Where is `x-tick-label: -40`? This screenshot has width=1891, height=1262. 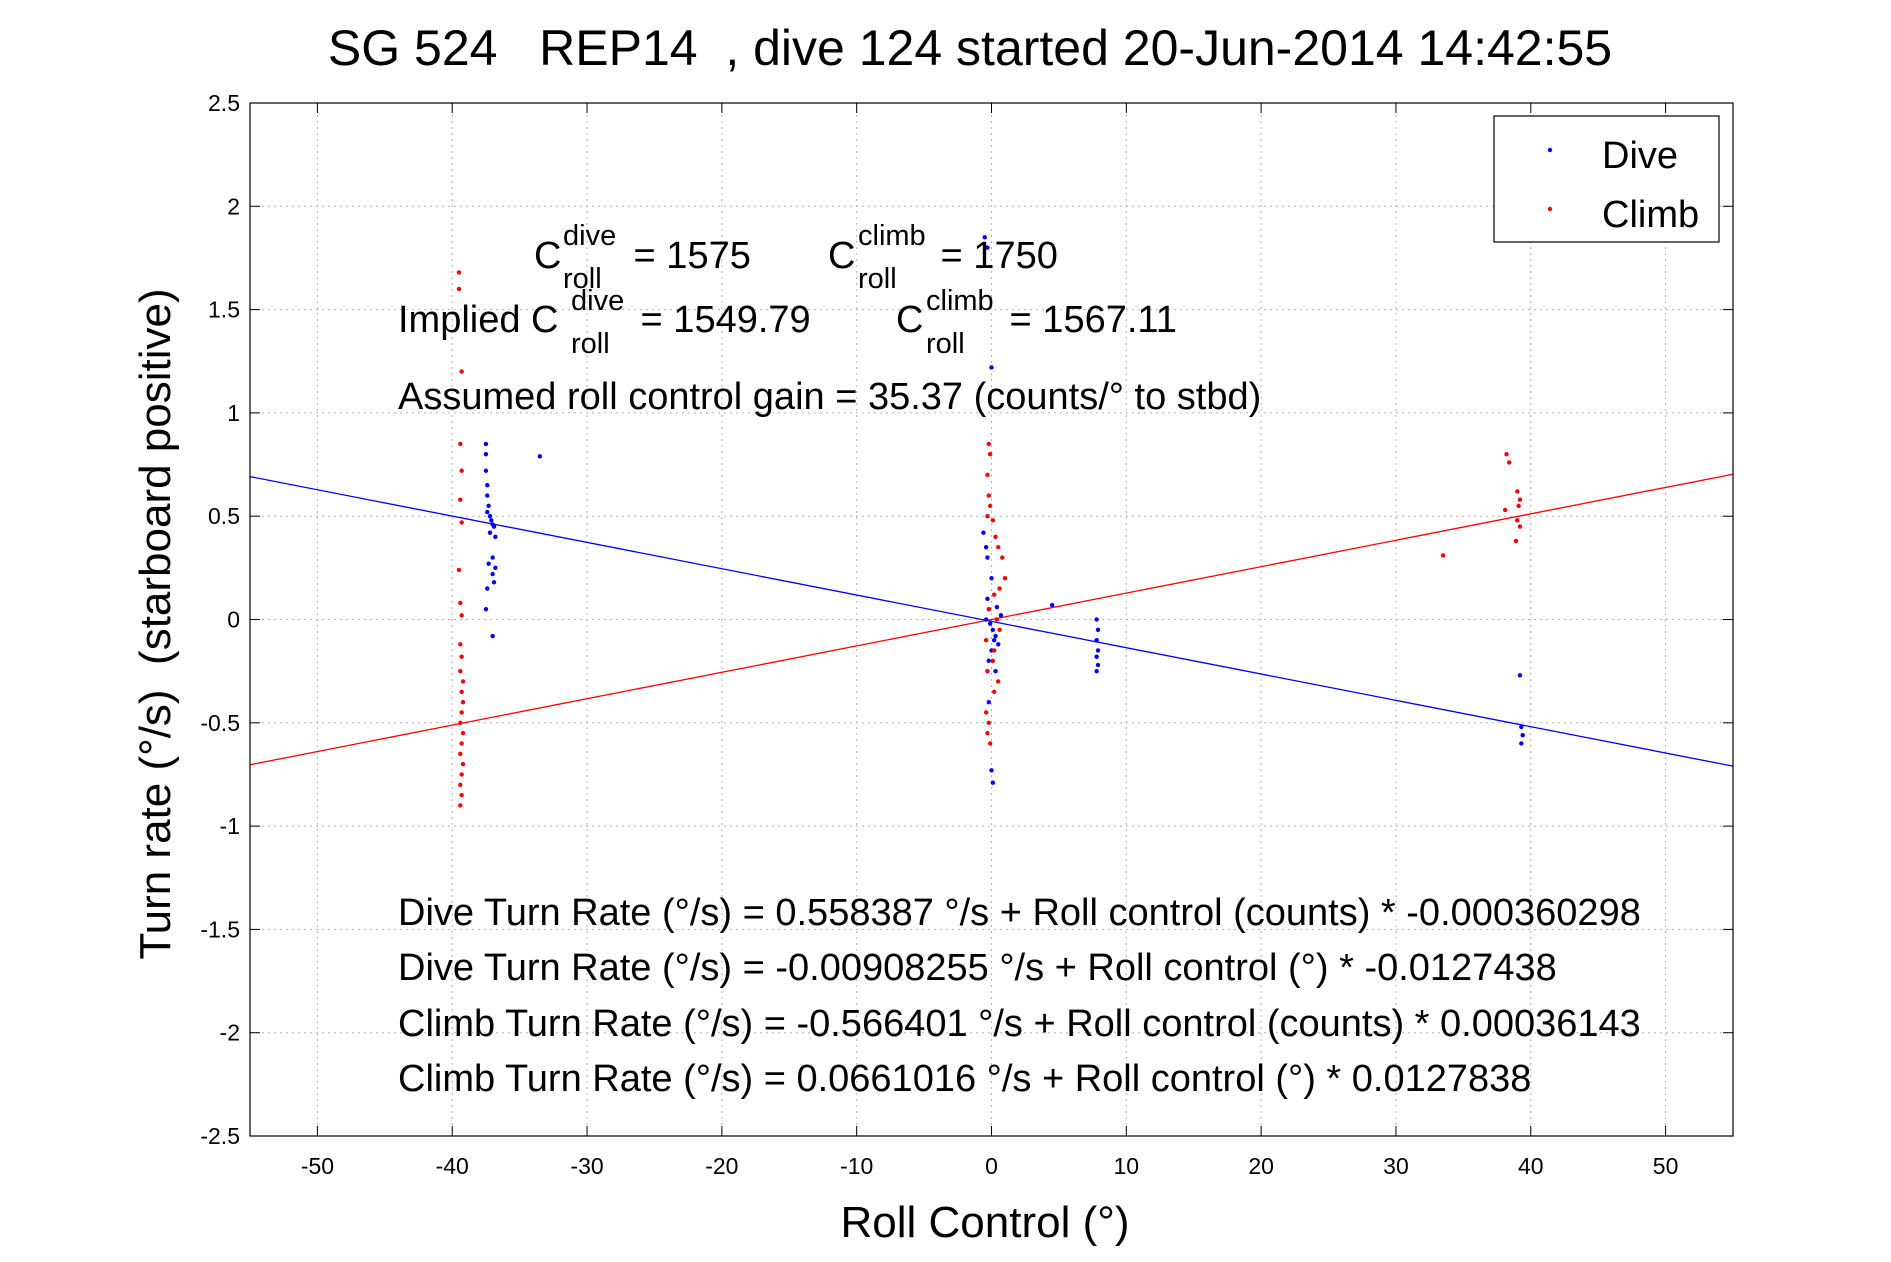
x-tick-label: -40 is located at coordinates (452, 1166).